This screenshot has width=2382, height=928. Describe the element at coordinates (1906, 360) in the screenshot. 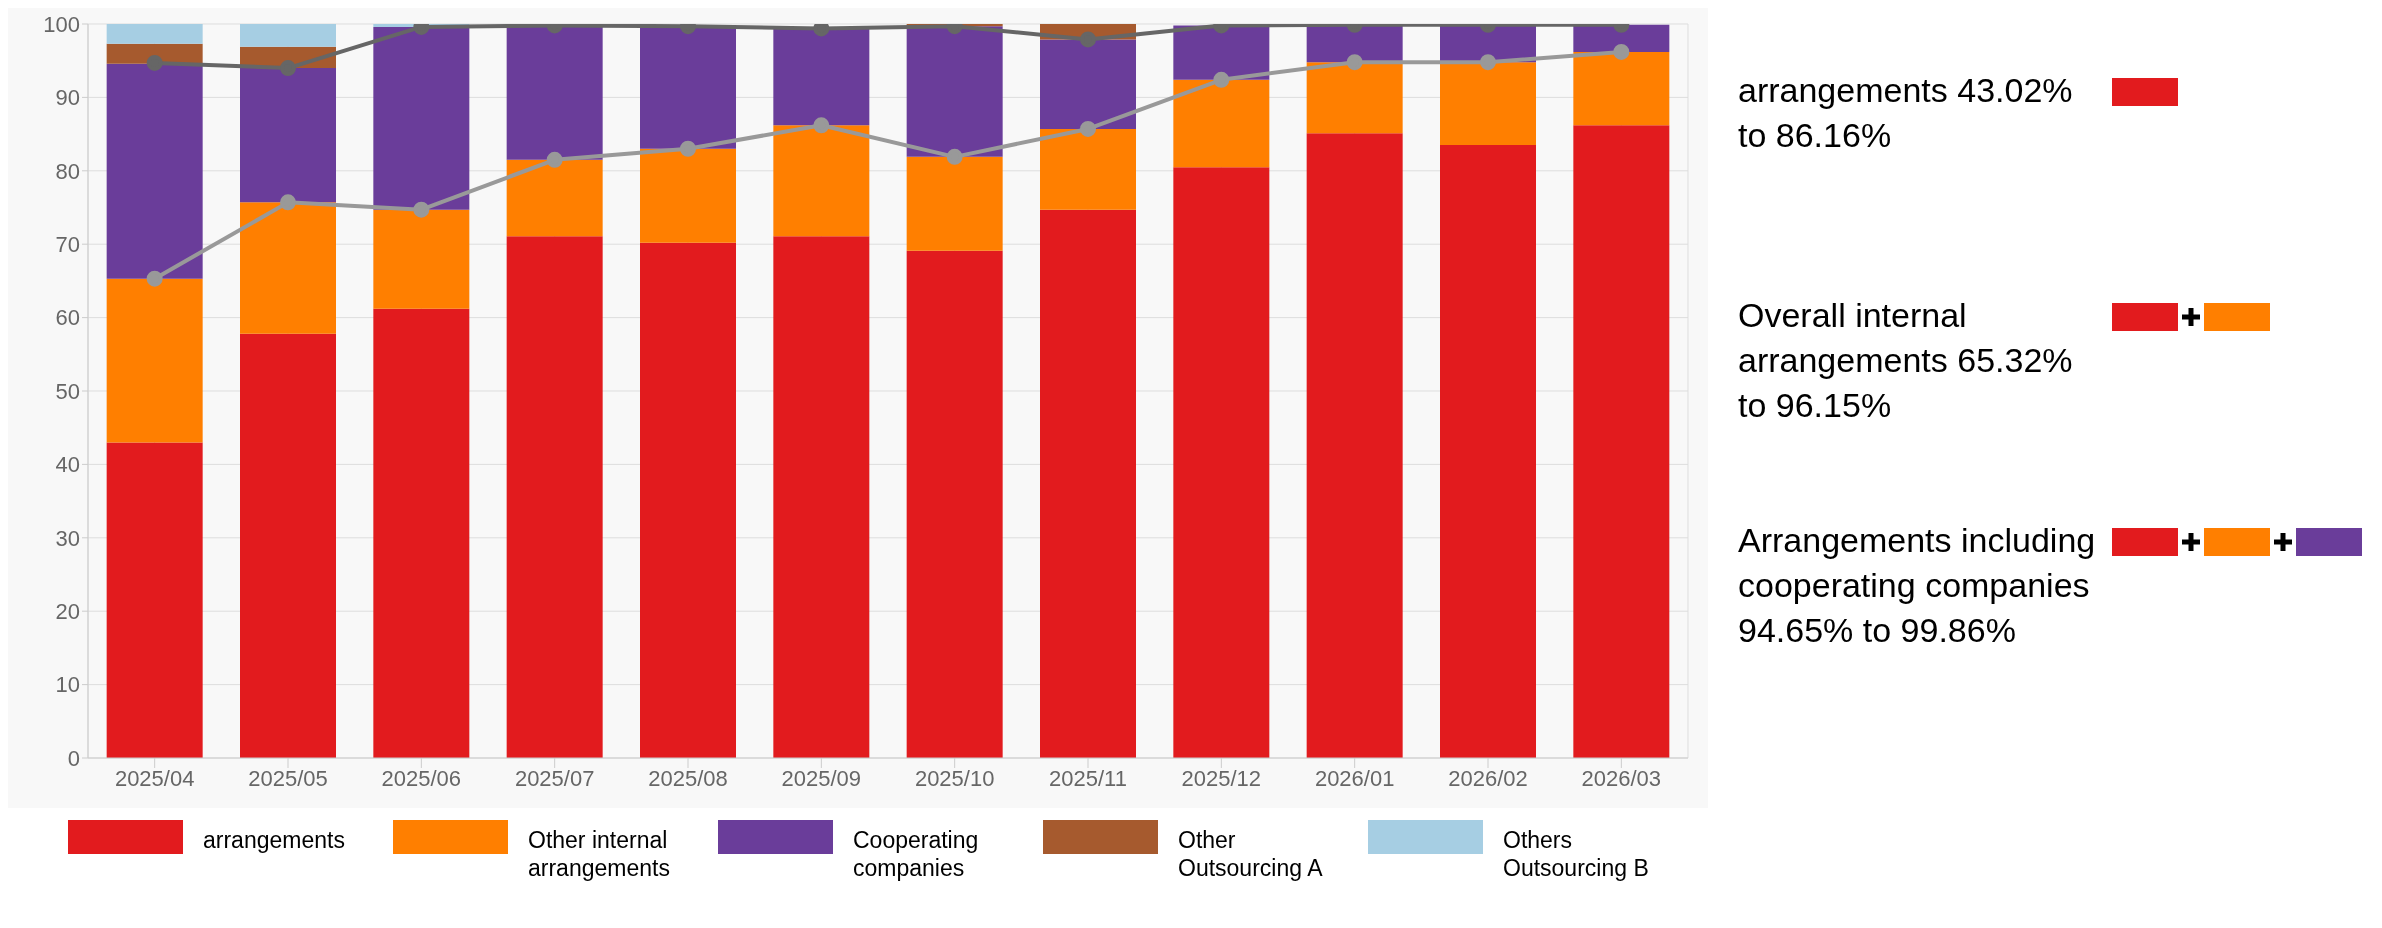

I see `text: Overall internal arrangements 65.32% to 96.15%` at that location.